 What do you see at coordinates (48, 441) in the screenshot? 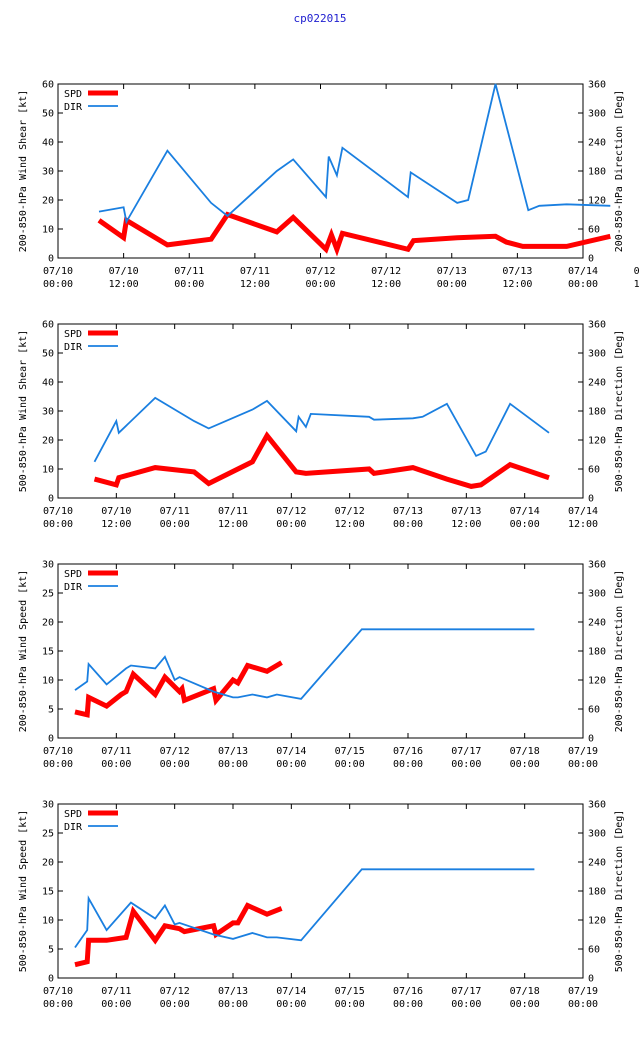
I see `y-tick-label: 20` at bounding box center [48, 441].